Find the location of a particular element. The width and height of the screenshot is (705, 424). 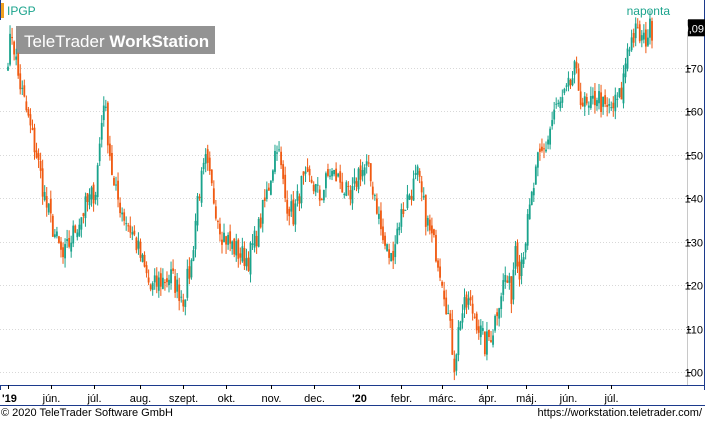

period-label: naponta is located at coordinates (649, 11).